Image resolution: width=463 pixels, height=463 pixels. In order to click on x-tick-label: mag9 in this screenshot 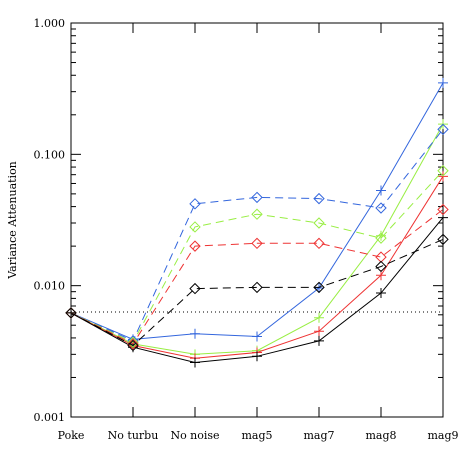, I will do `click(442, 435)`.